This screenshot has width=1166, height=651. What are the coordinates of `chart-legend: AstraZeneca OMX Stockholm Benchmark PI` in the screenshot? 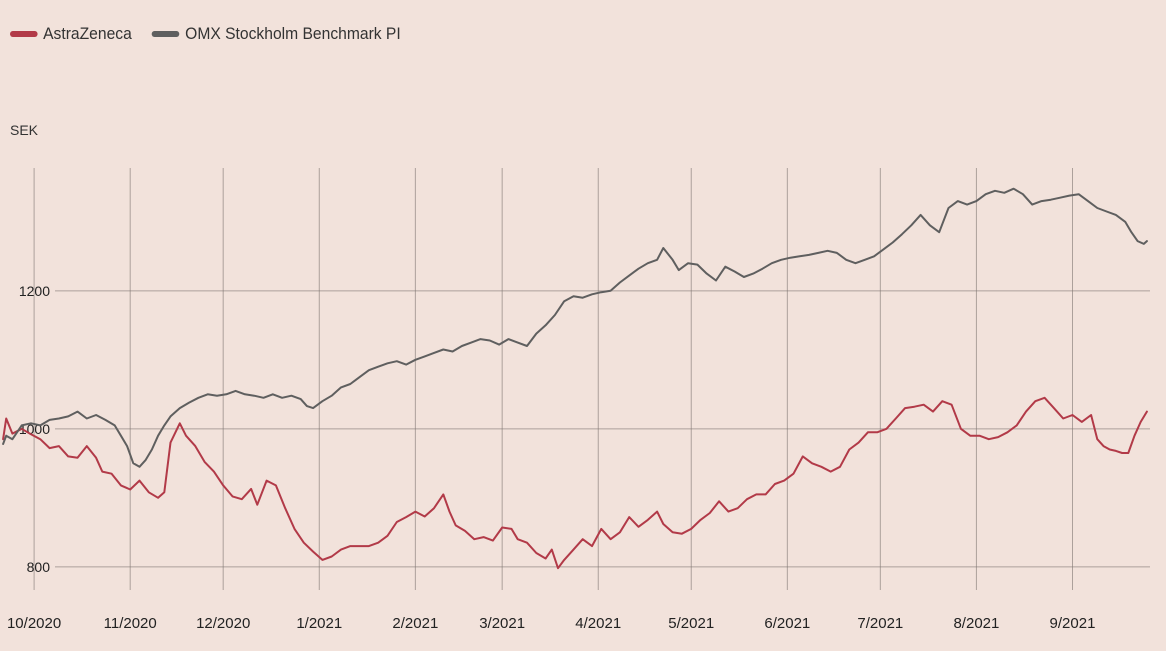 It's located at (205, 34).